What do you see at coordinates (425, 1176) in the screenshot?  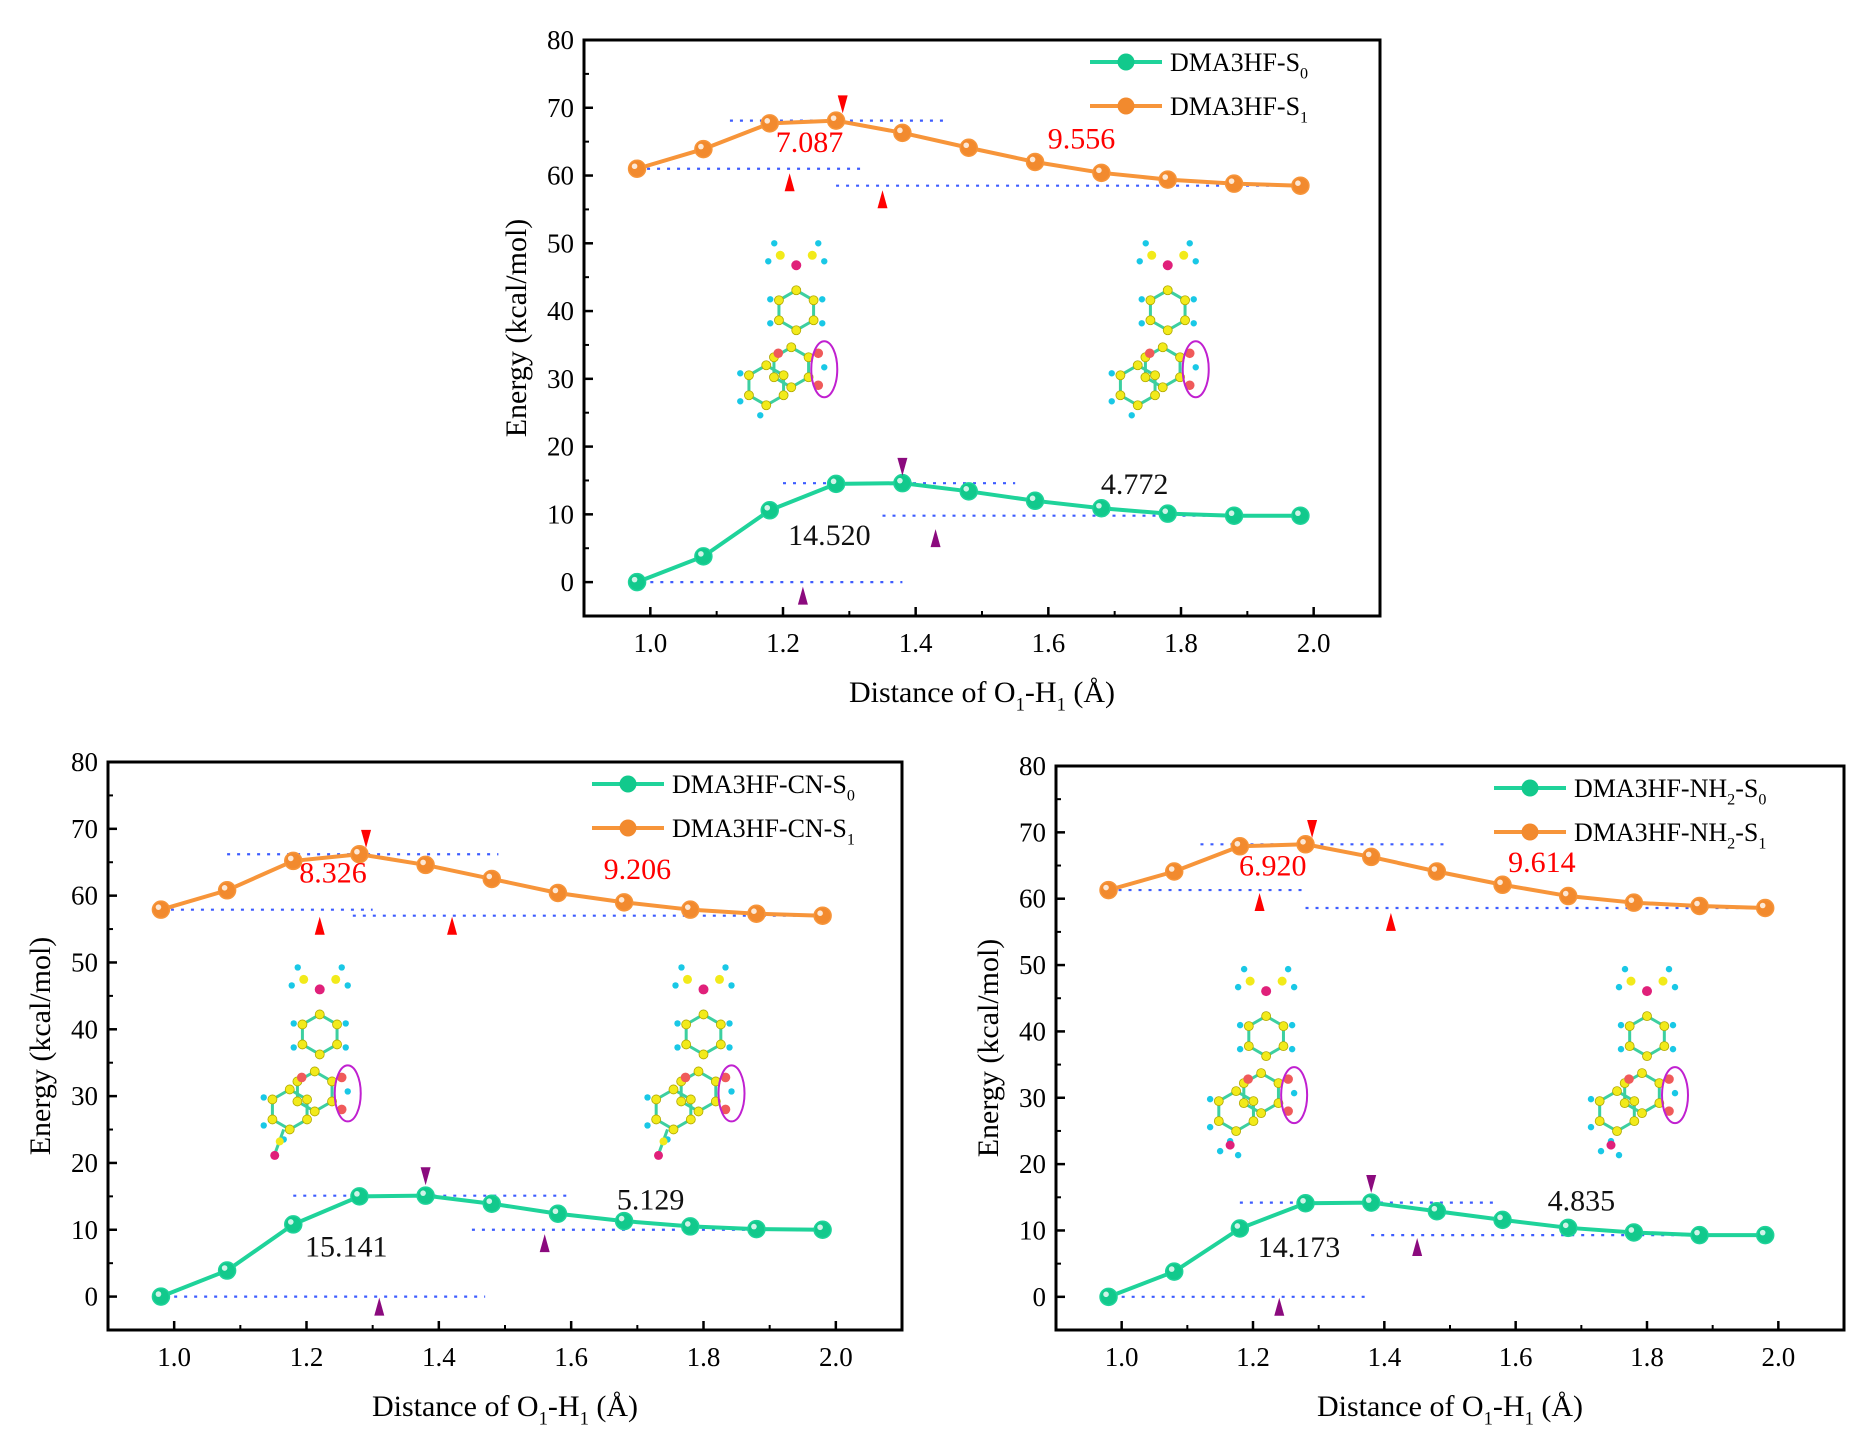 I see `arrow-down-marker` at bounding box center [425, 1176].